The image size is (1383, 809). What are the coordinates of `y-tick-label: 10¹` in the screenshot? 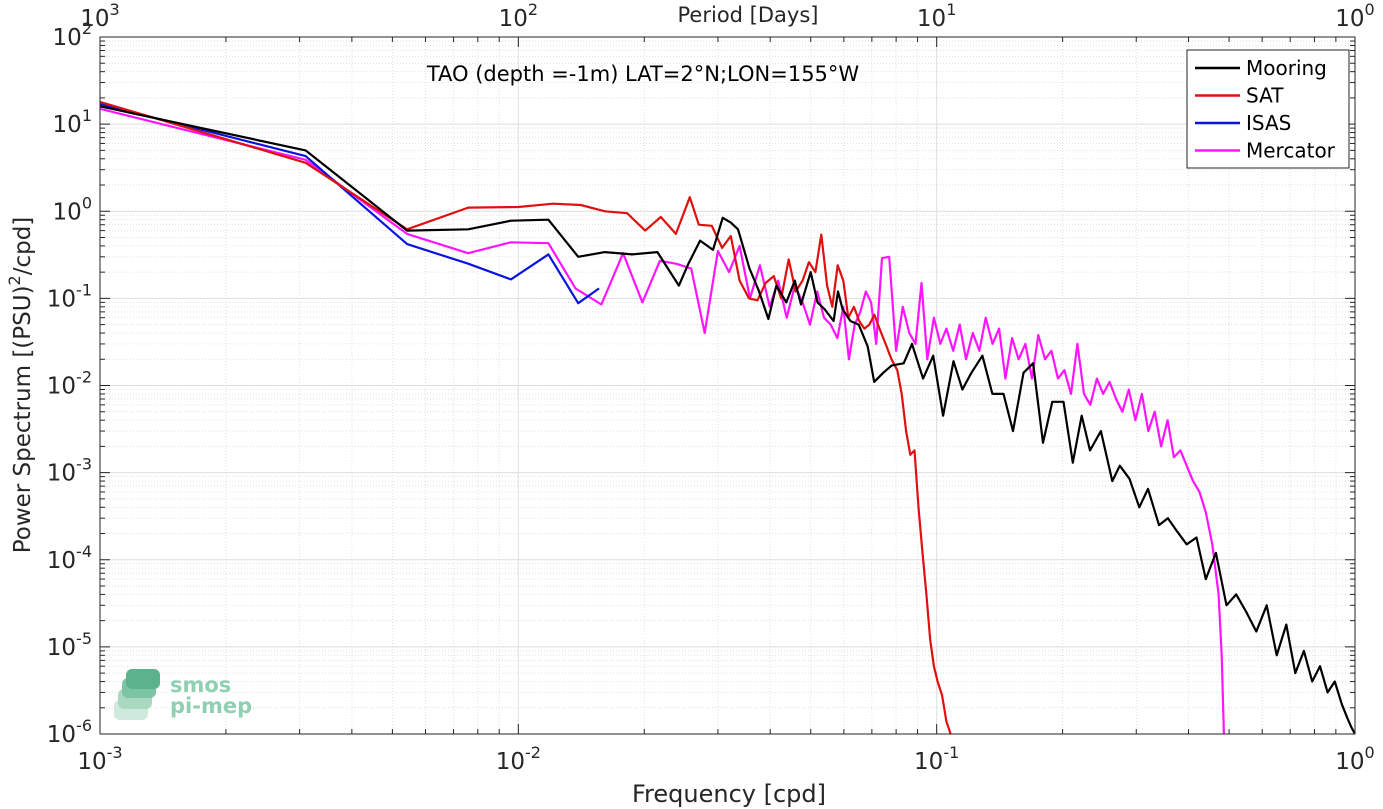 It's located at (72, 122).